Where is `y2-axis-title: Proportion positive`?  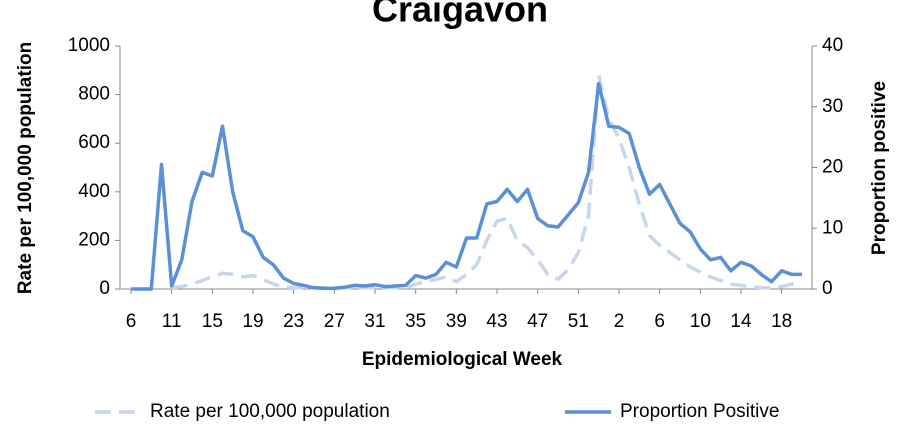
y2-axis-title: Proportion positive is located at coordinates (879, 168).